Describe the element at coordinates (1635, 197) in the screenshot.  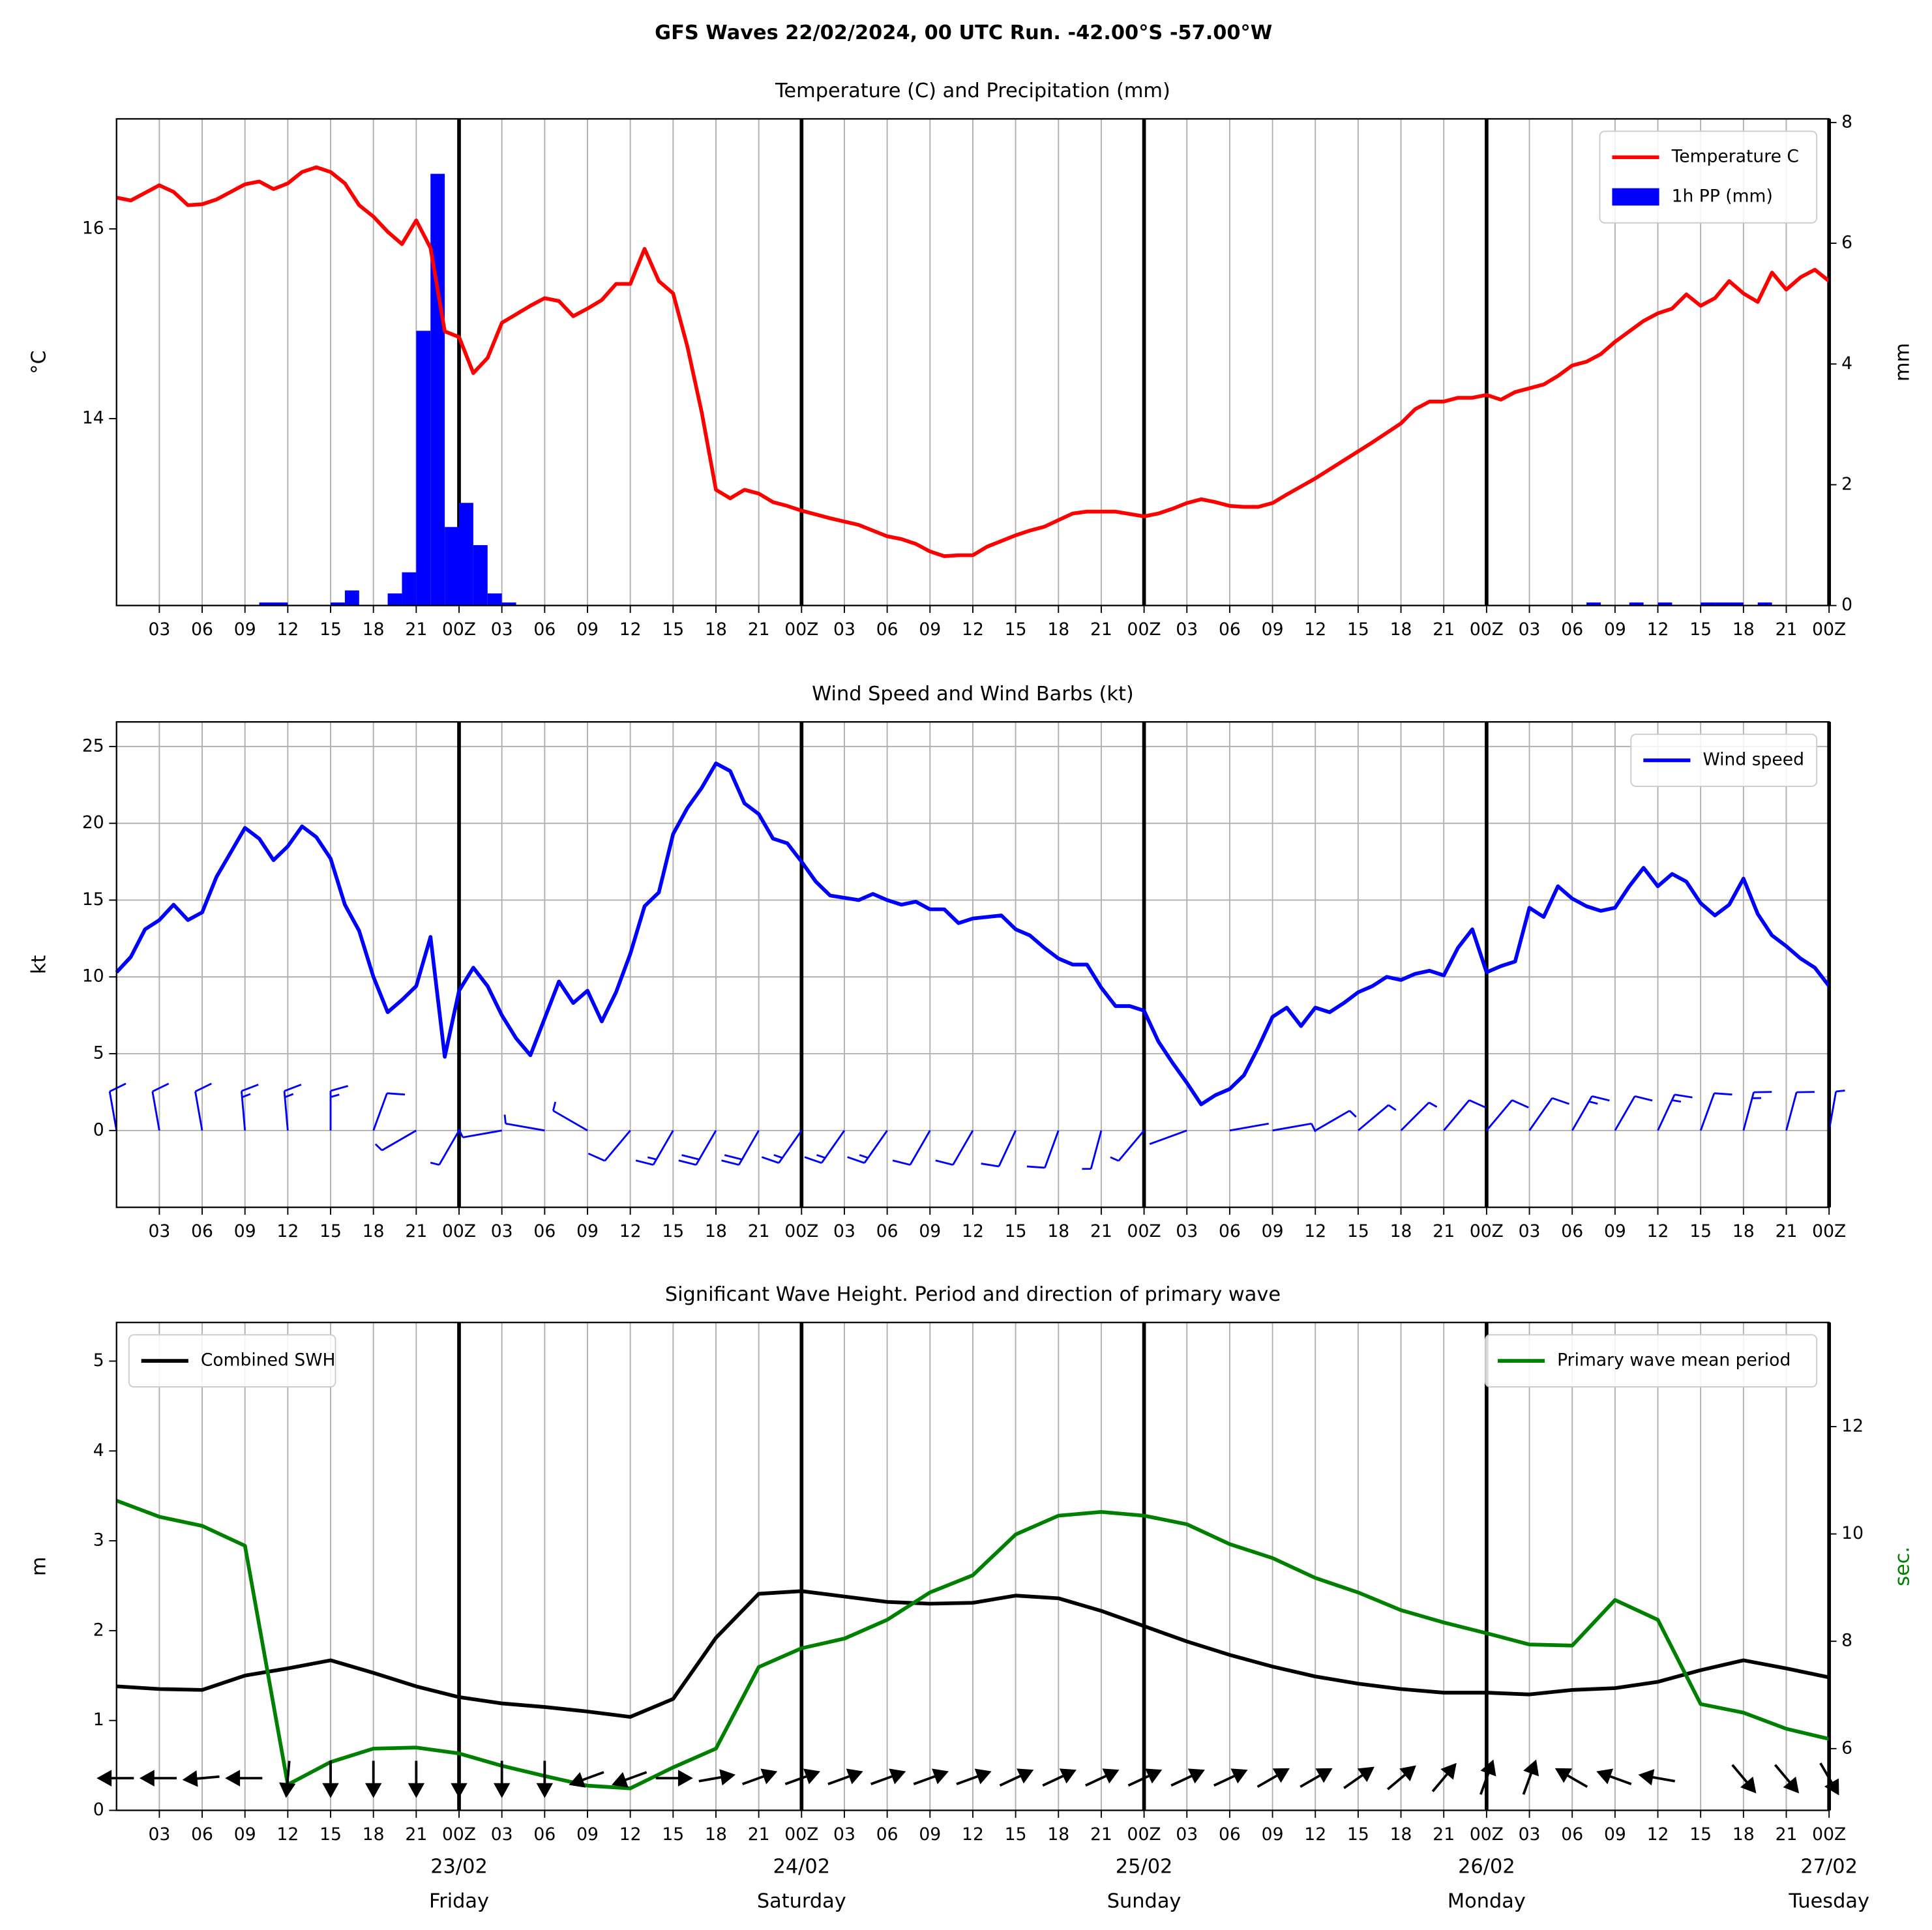
I see `legend-swatch` at that location.